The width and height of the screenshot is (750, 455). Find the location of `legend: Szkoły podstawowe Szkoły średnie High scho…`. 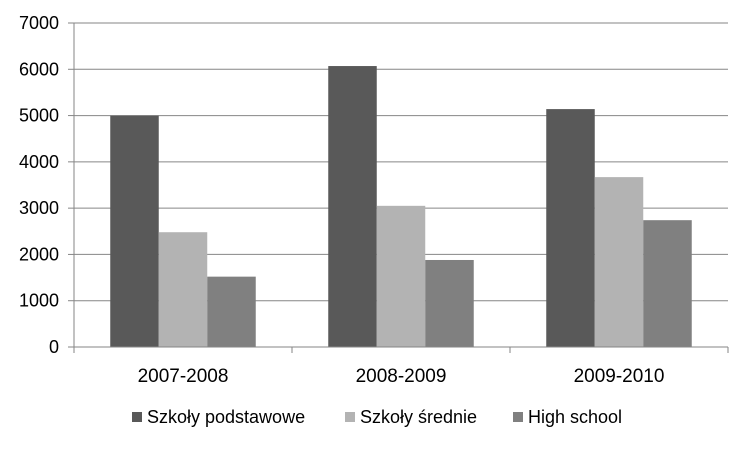

legend: Szkoły podstawowe Szkoły średnie High scho… is located at coordinates (377, 417).